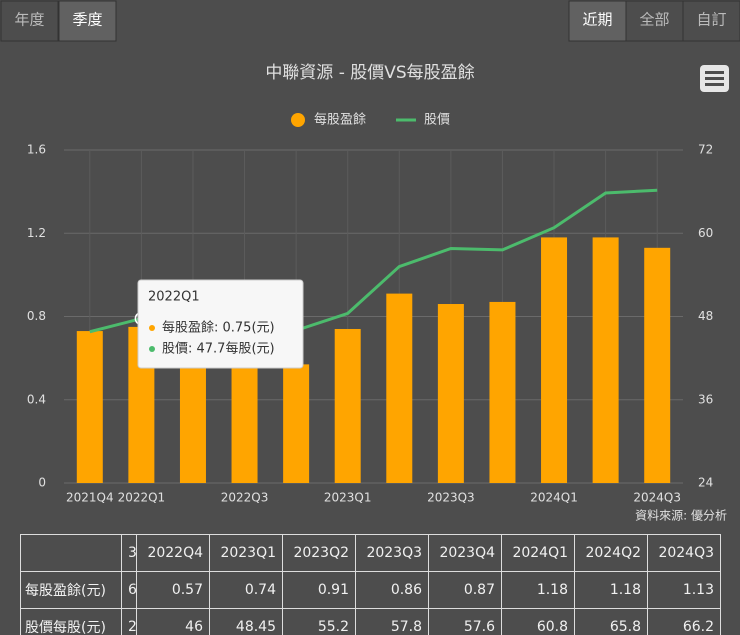 This screenshot has height=635, width=740. Describe the element at coordinates (90, 498) in the screenshot. I see `x-tick-label: 2021Q4` at that location.